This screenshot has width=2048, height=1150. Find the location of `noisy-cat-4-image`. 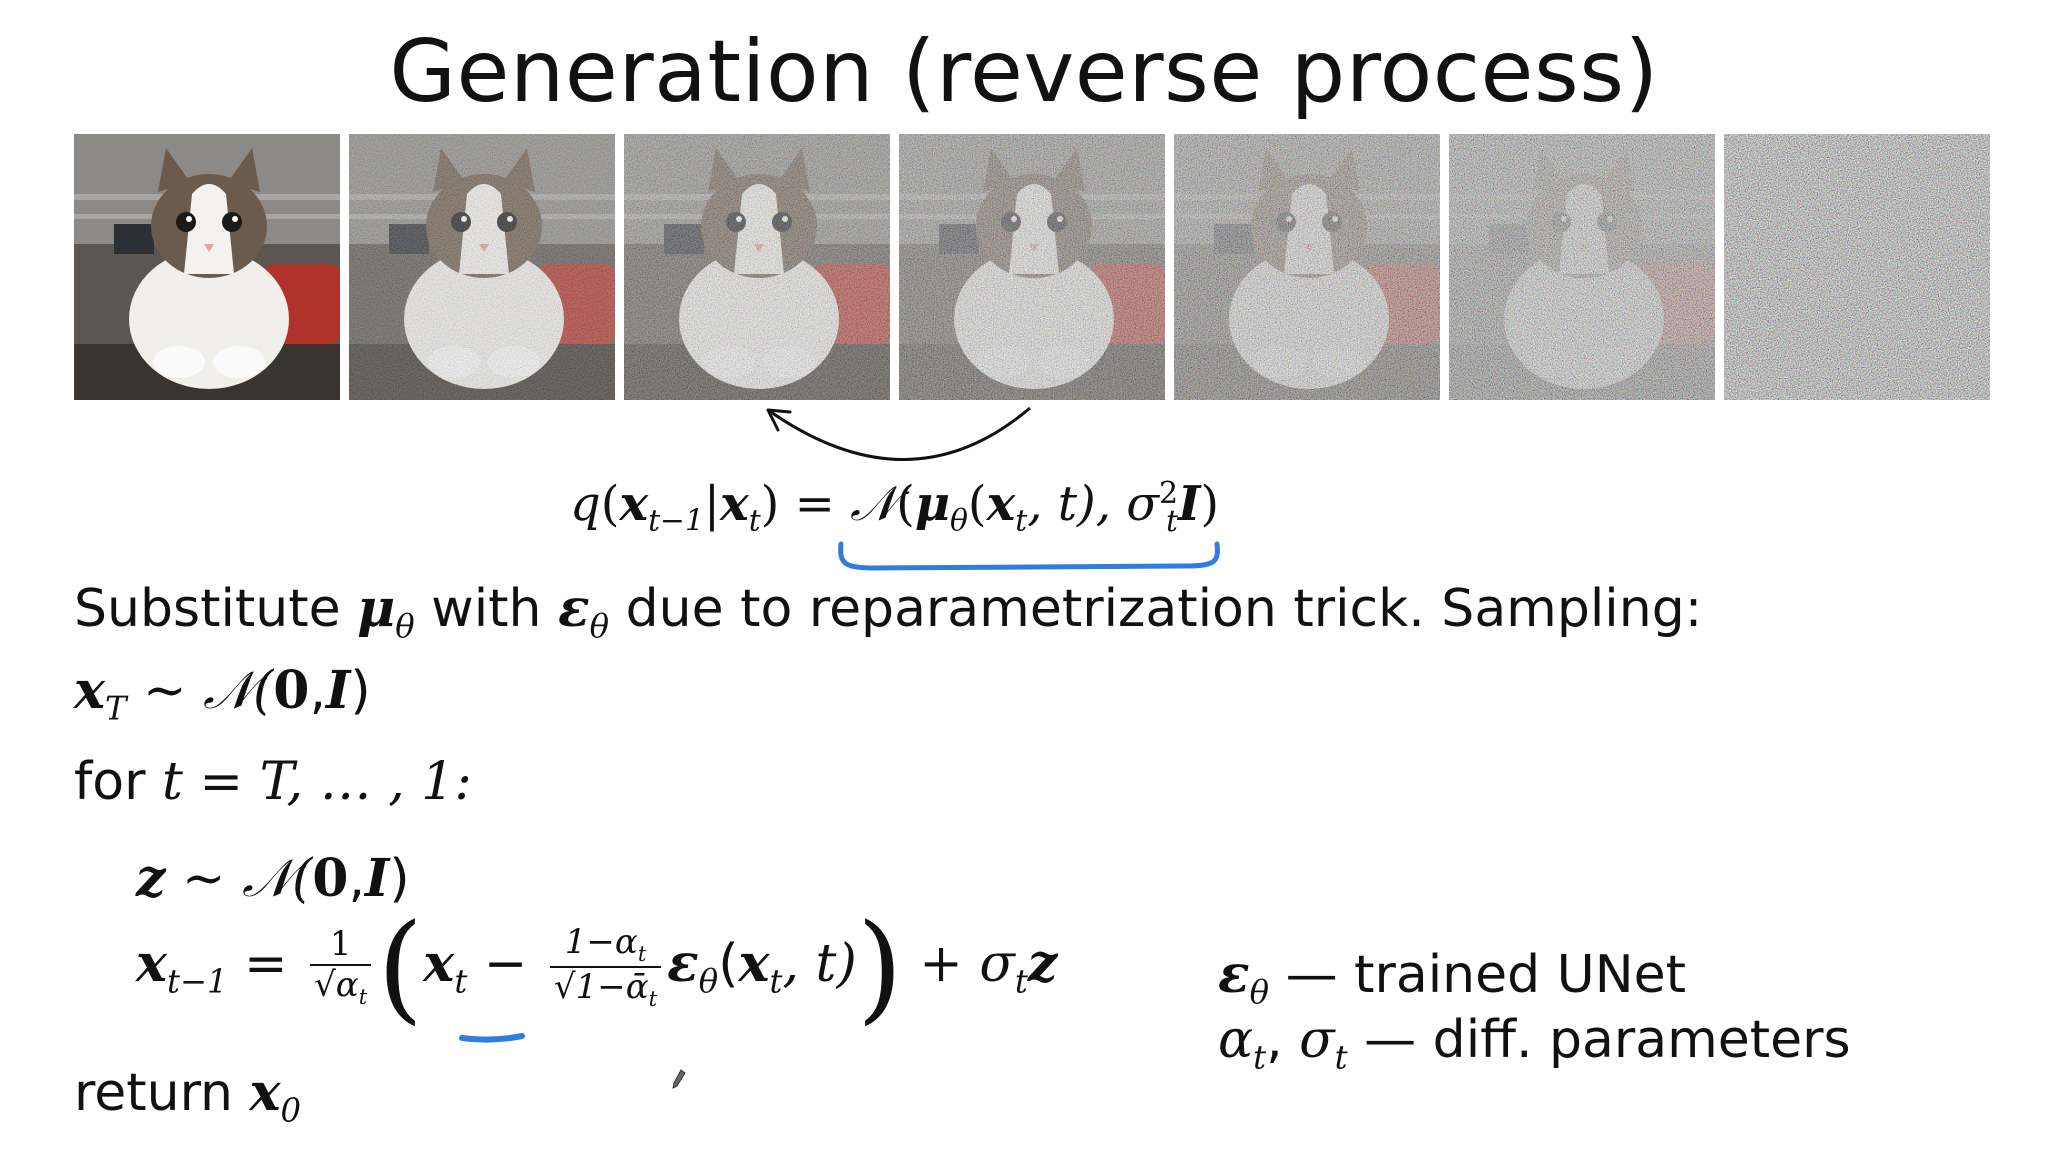

noisy-cat-4-image is located at coordinates (1307, 267).